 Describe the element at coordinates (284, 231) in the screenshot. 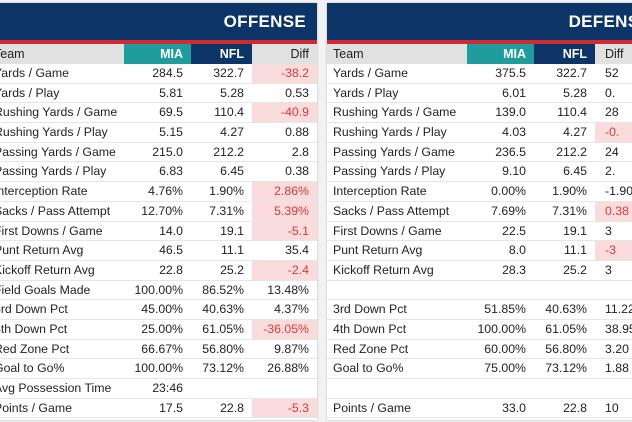

I see `diff-value: -5.1` at that location.